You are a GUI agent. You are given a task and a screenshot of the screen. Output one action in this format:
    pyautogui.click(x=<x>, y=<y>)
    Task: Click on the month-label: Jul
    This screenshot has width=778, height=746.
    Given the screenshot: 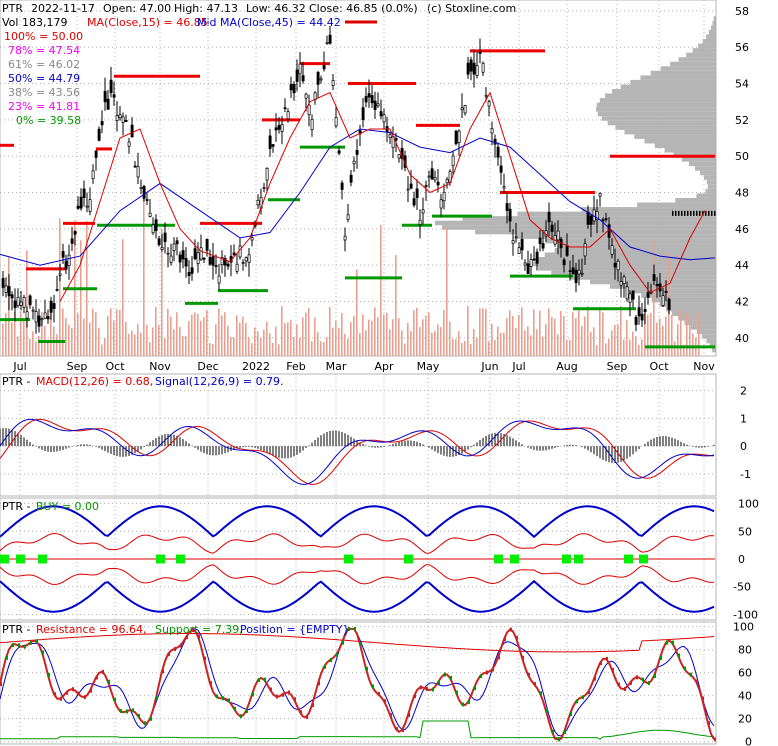 What is the action you would take?
    pyautogui.click(x=19, y=366)
    